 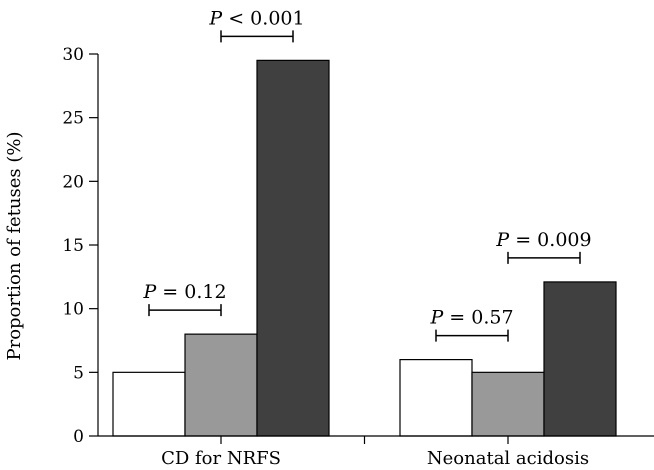 What do you see at coordinates (73, 246) in the screenshot?
I see `y-tick-label-3: 15` at bounding box center [73, 246].